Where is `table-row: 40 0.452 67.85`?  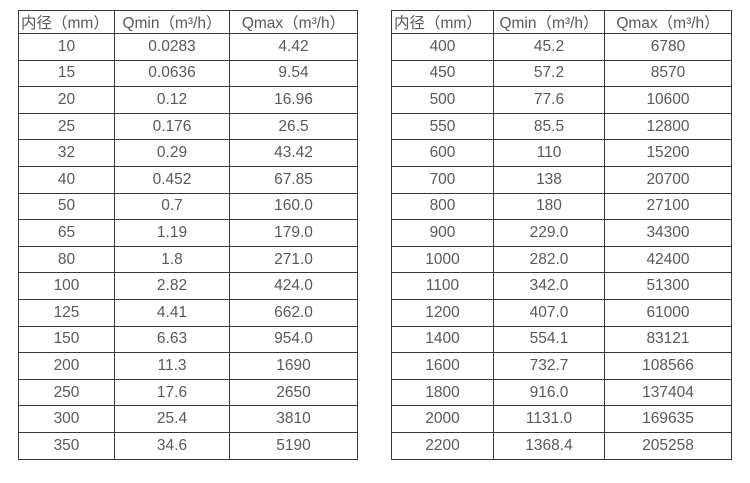 table-row: 40 0.452 67.85 is located at coordinates (188, 179).